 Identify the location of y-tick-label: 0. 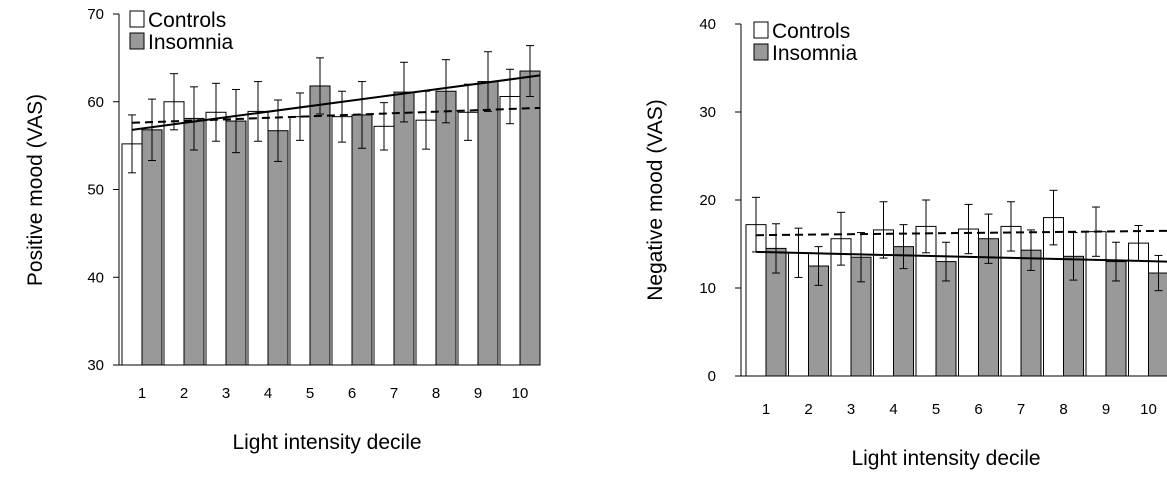
(712, 376).